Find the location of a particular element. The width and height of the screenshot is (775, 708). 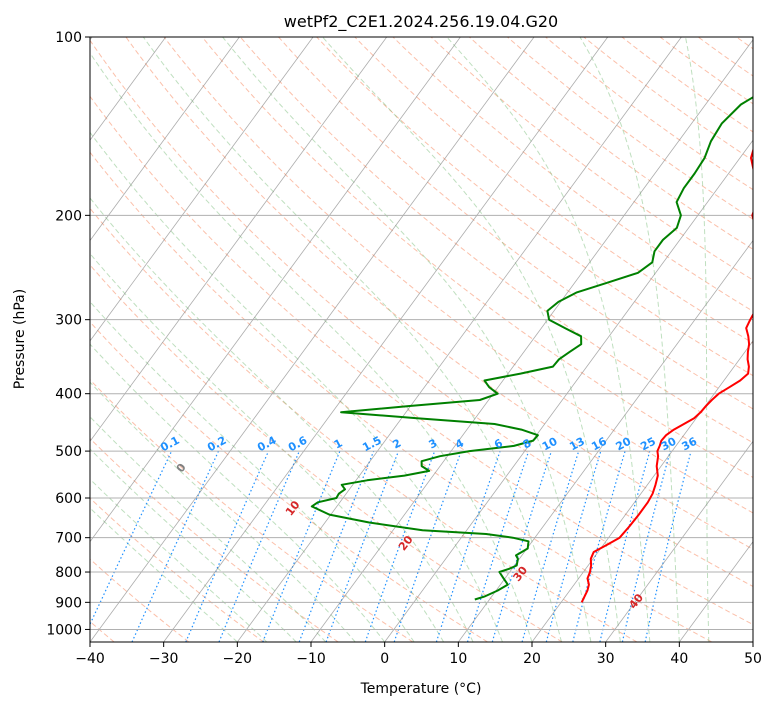

x-tick-label: −40 is located at coordinates (90, 659).